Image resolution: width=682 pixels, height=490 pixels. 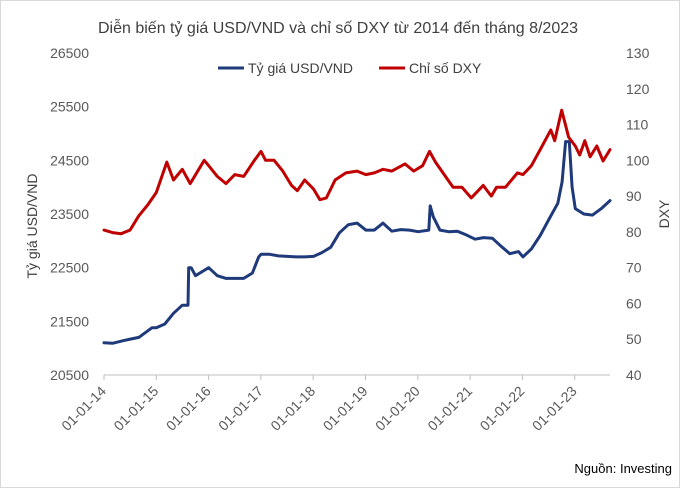 I want to click on left-axis-ticks: 20500 21500 22500 23500 24500 25500 26500, so click(x=69, y=214).